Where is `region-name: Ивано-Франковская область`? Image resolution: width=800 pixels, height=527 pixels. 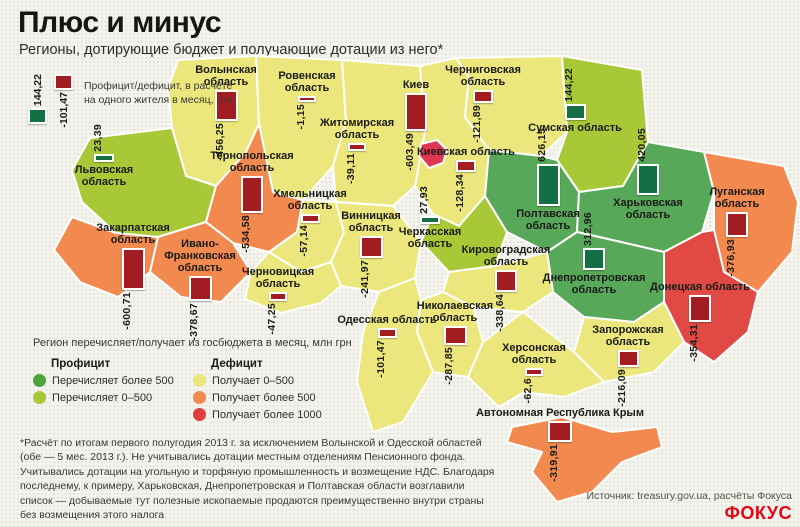 region-name: Ивано-Франковская область is located at coordinates (200, 256).